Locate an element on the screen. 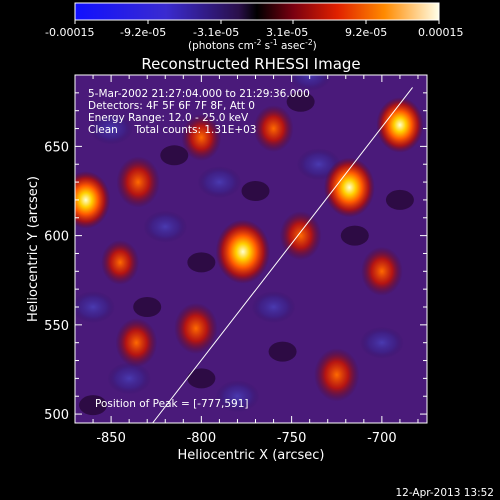  energy-range-label: Energy Range: 12.0 - 25.0 keV is located at coordinates (168, 118).